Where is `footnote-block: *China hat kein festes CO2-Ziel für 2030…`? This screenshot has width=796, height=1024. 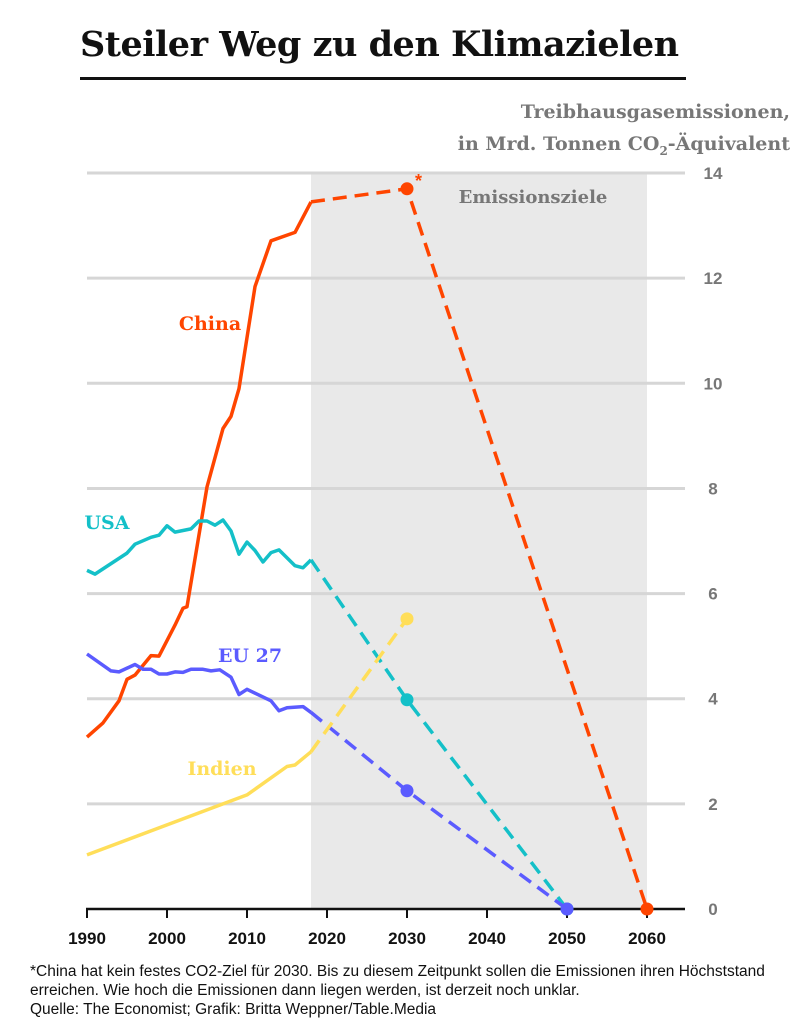
footnote-block: *China hat kein festes CO2-Ziel für 2030… is located at coordinates (410, 990).